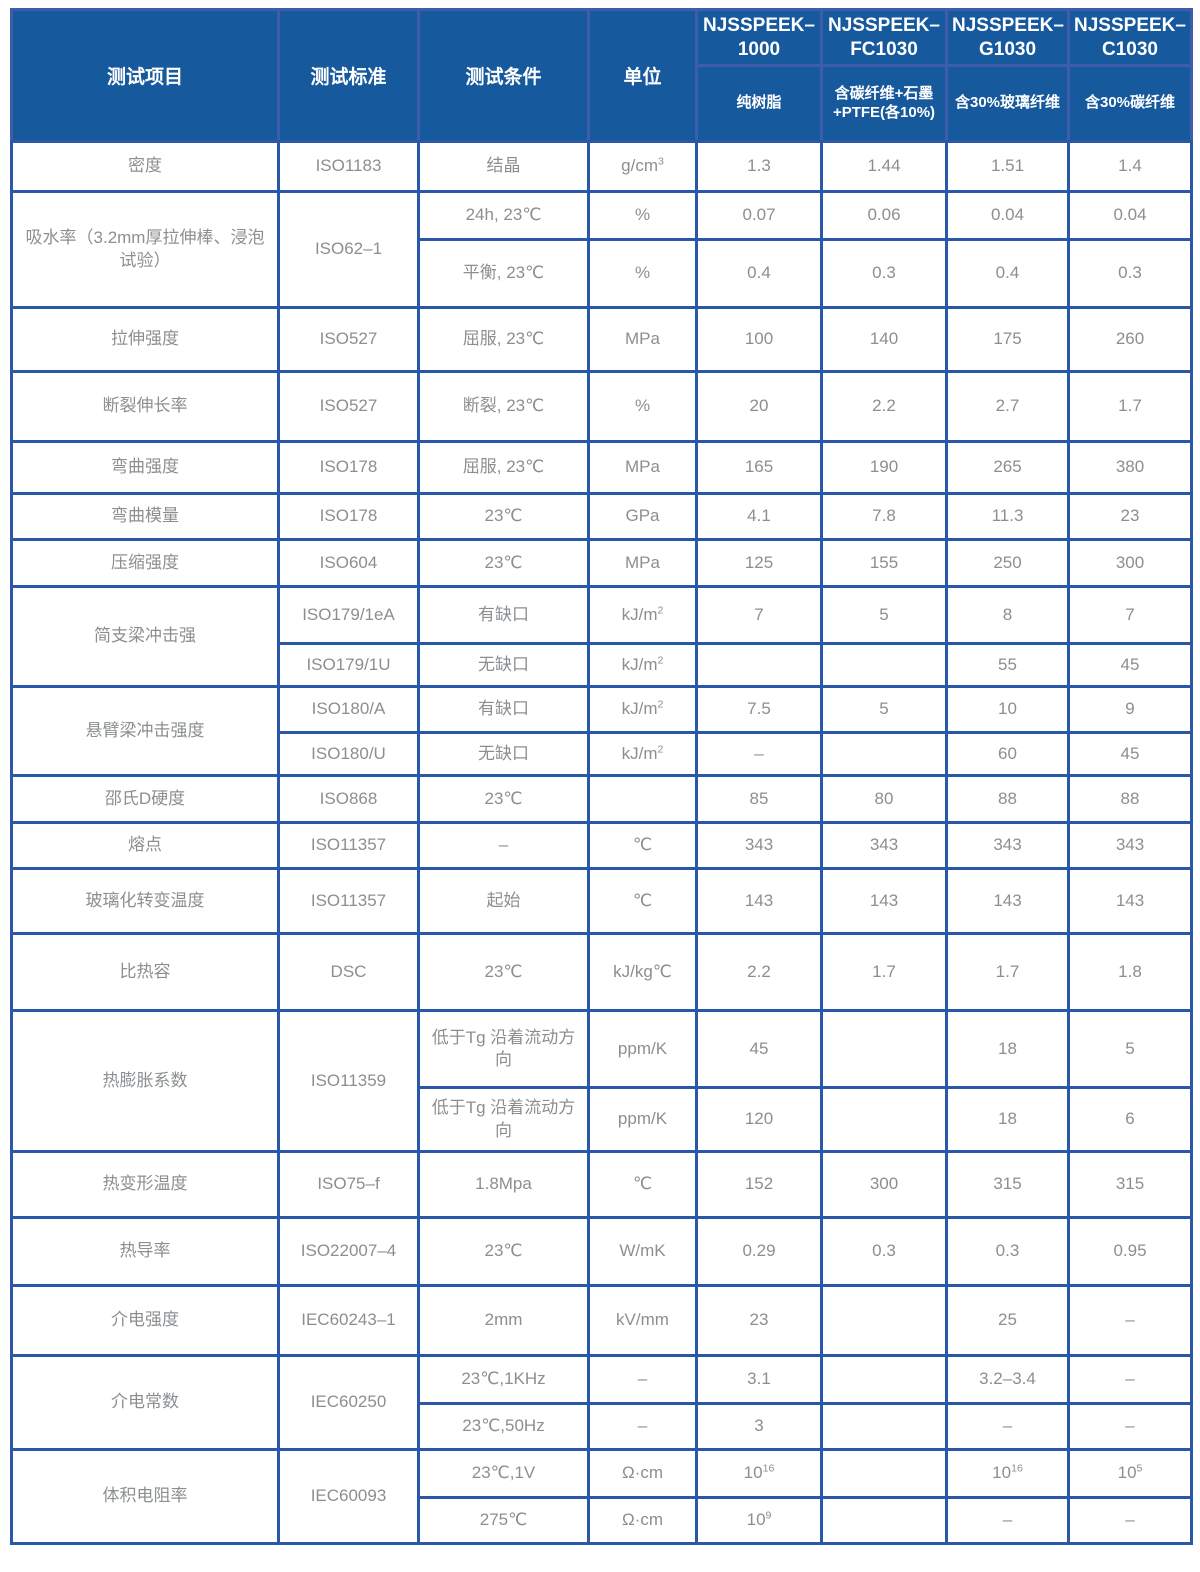 The height and width of the screenshot is (1572, 1200). What do you see at coordinates (759, 37) in the screenshot?
I see `product-header-njsspeek-1000: NJSSPEEK–1000` at bounding box center [759, 37].